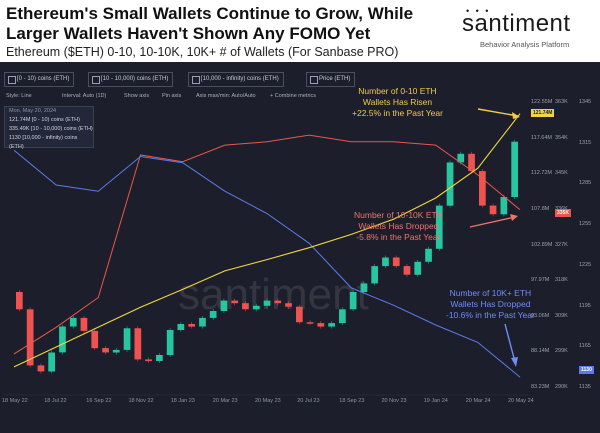 This screenshot has height=433, width=600. Describe the element at coordinates (561, 387) in the screenshot. I see `y-tick-label: 290K` at that location.